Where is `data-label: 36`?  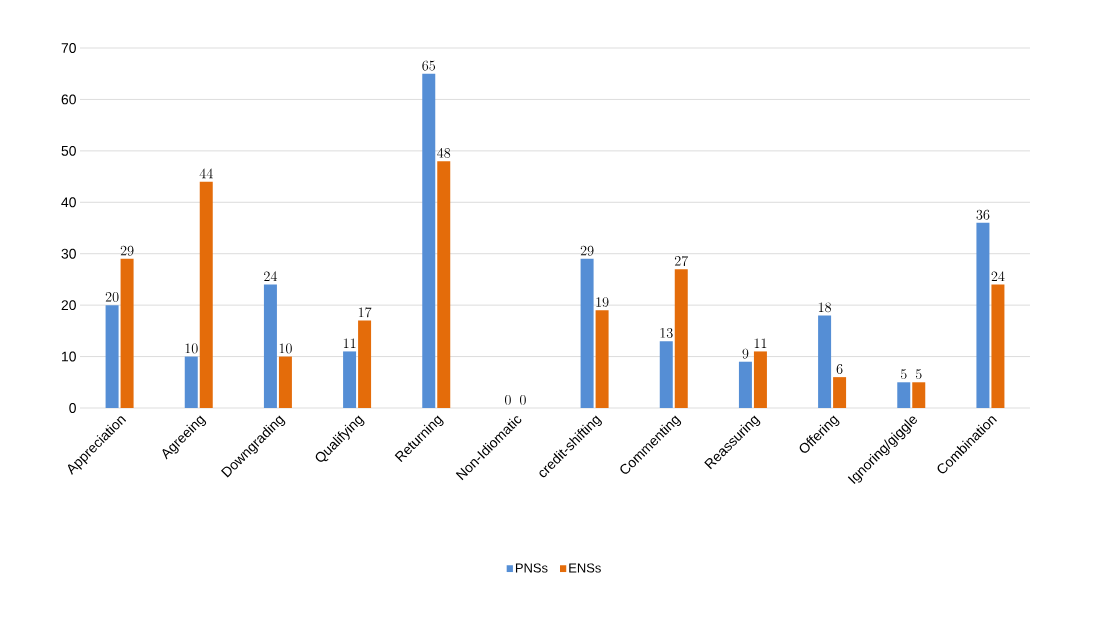
data-label: 36 is located at coordinates (983, 214).